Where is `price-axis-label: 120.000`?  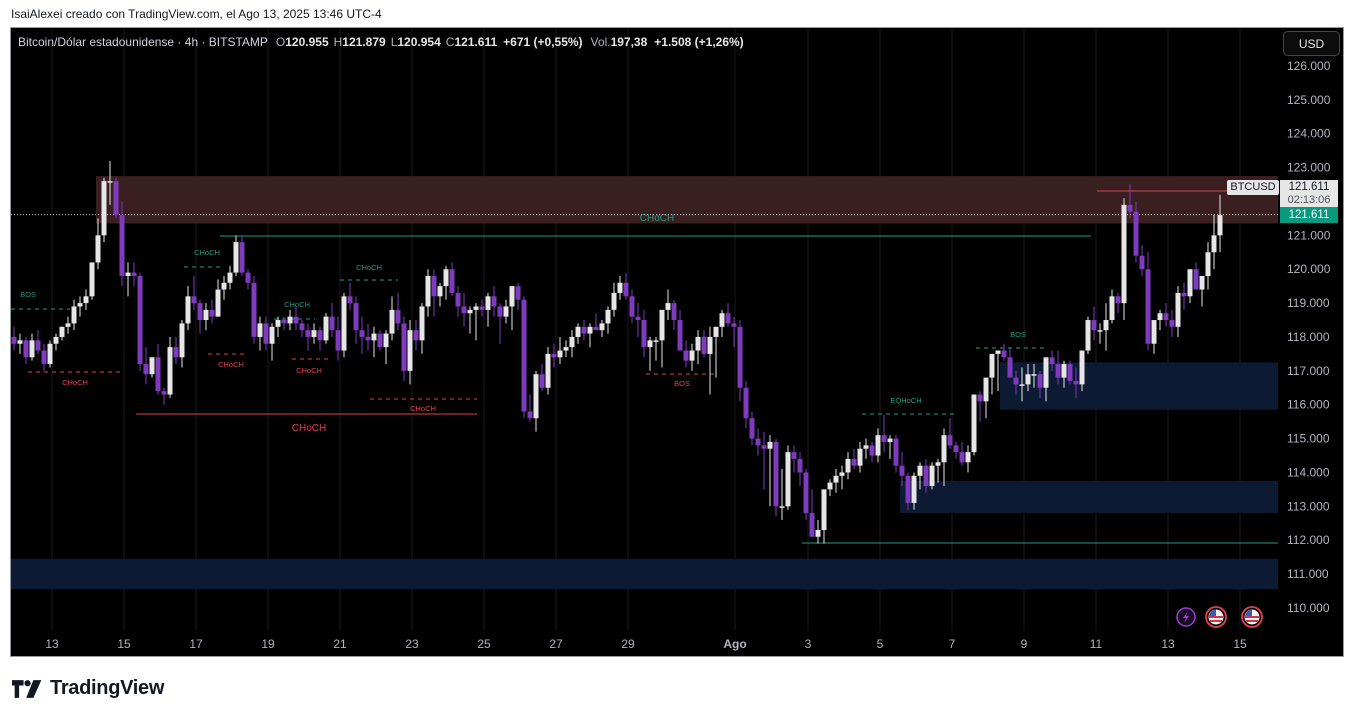
price-axis-label: 120.000 is located at coordinates (1309, 269).